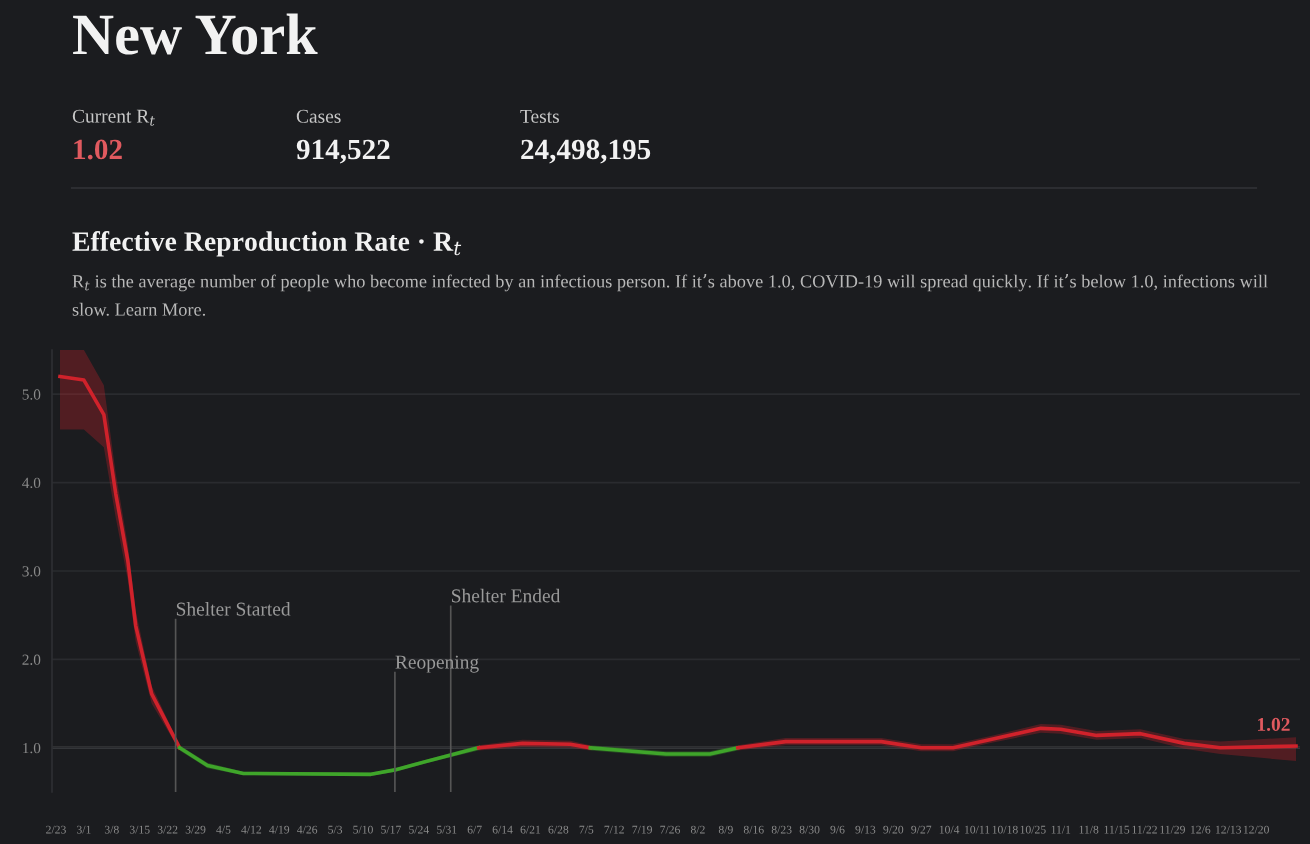 Image resolution: width=1310 pixels, height=844 pixels. I want to click on text: 1.02, so click(98, 149).